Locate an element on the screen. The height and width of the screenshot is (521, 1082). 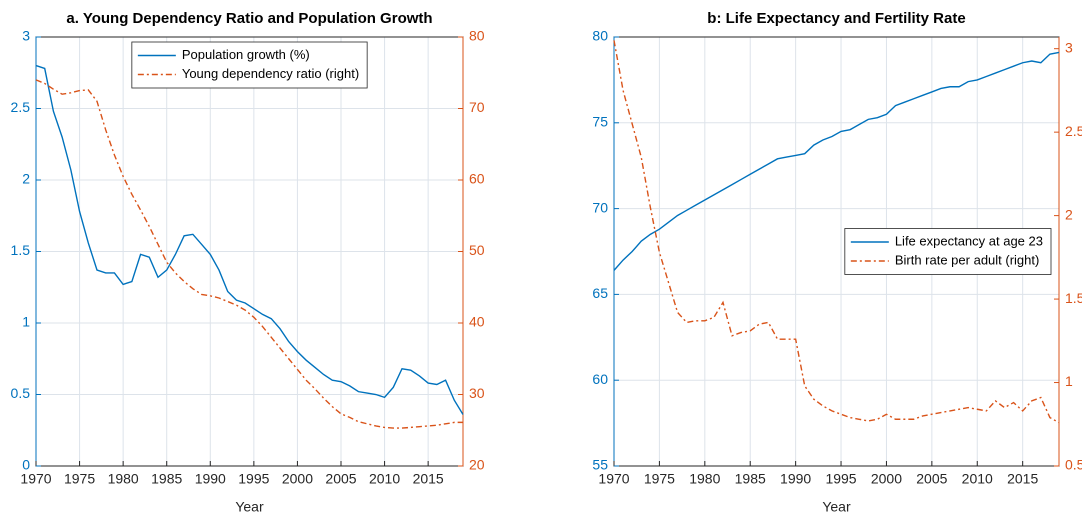
y2-tick-label: 1 is located at coordinates (1069, 381).